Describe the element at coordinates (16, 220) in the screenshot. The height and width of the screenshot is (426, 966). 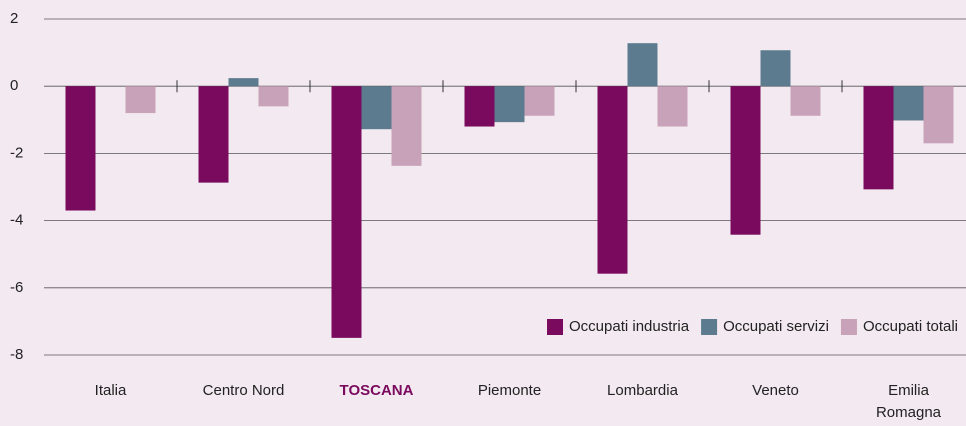
I see `y-tick-label: -4` at that location.